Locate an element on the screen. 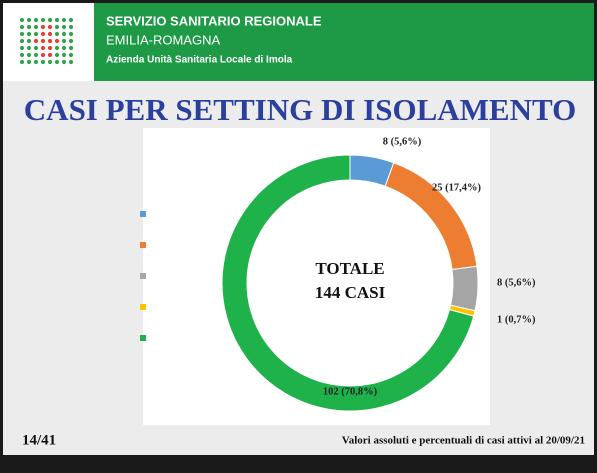 The width and height of the screenshot is (597, 473). slide-title: CASI PER SETTING DI ISOLAMENTO is located at coordinates (300, 109).